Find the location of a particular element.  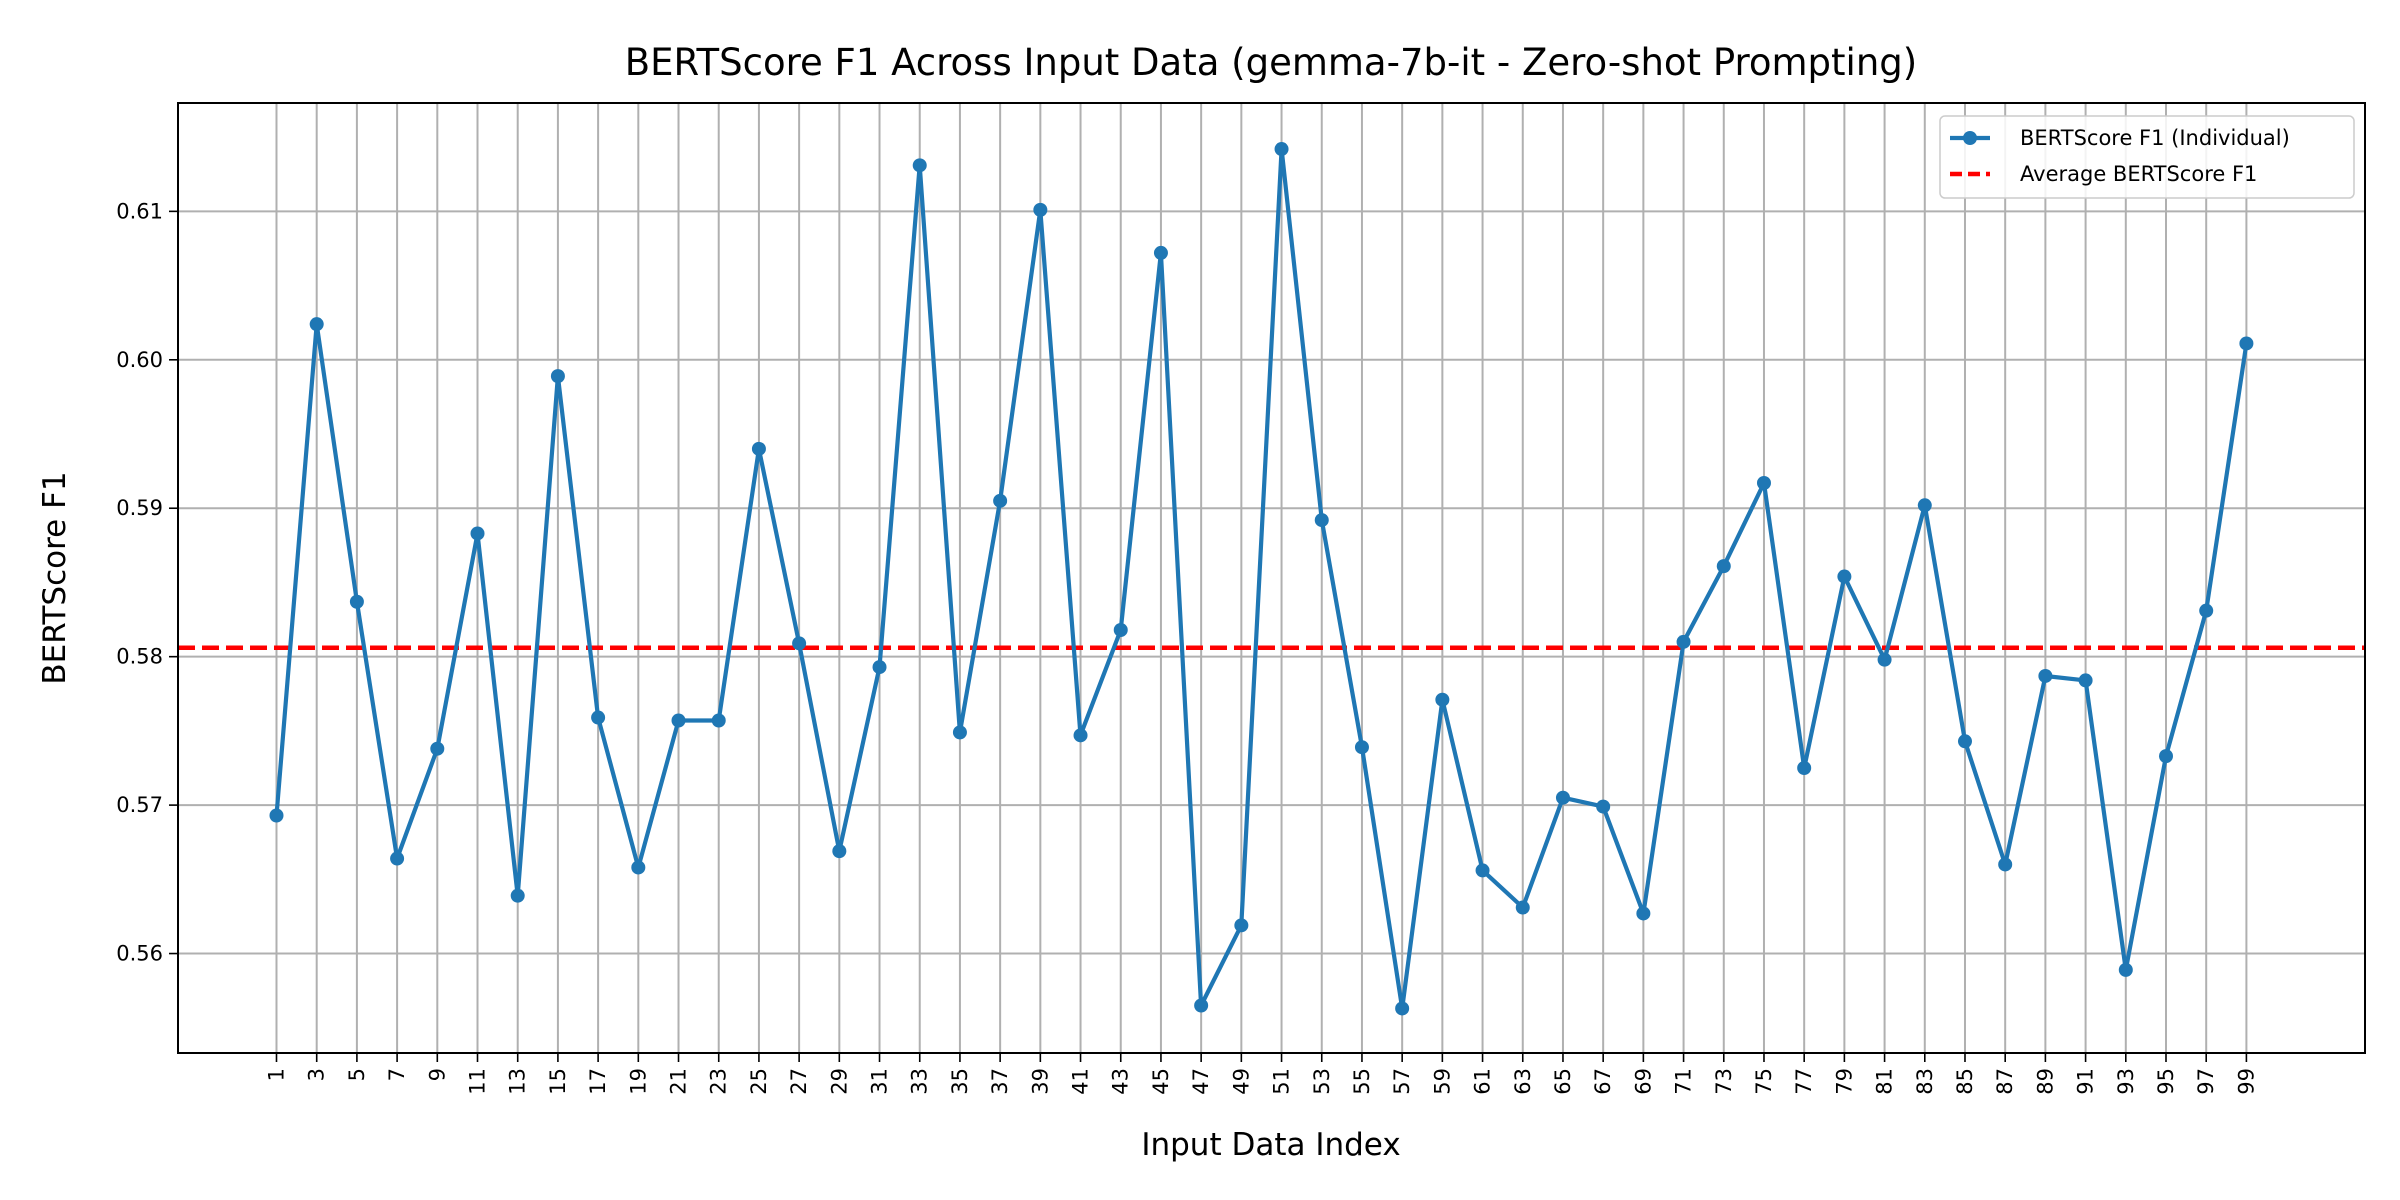

x-tick-label: 3 is located at coordinates (317, 1074).